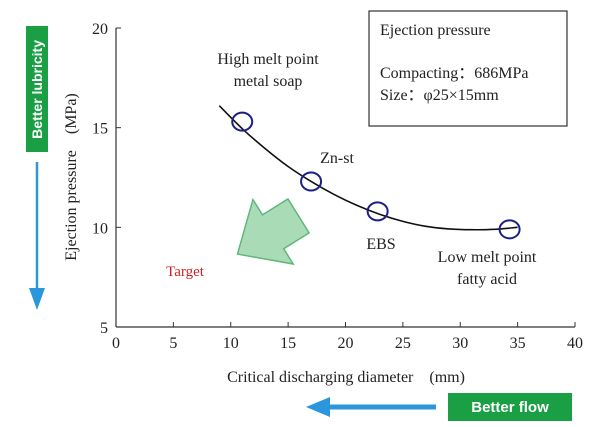 The height and width of the screenshot is (427, 591). Describe the element at coordinates (104, 328) in the screenshot. I see `y-tick-label: 5` at that location.